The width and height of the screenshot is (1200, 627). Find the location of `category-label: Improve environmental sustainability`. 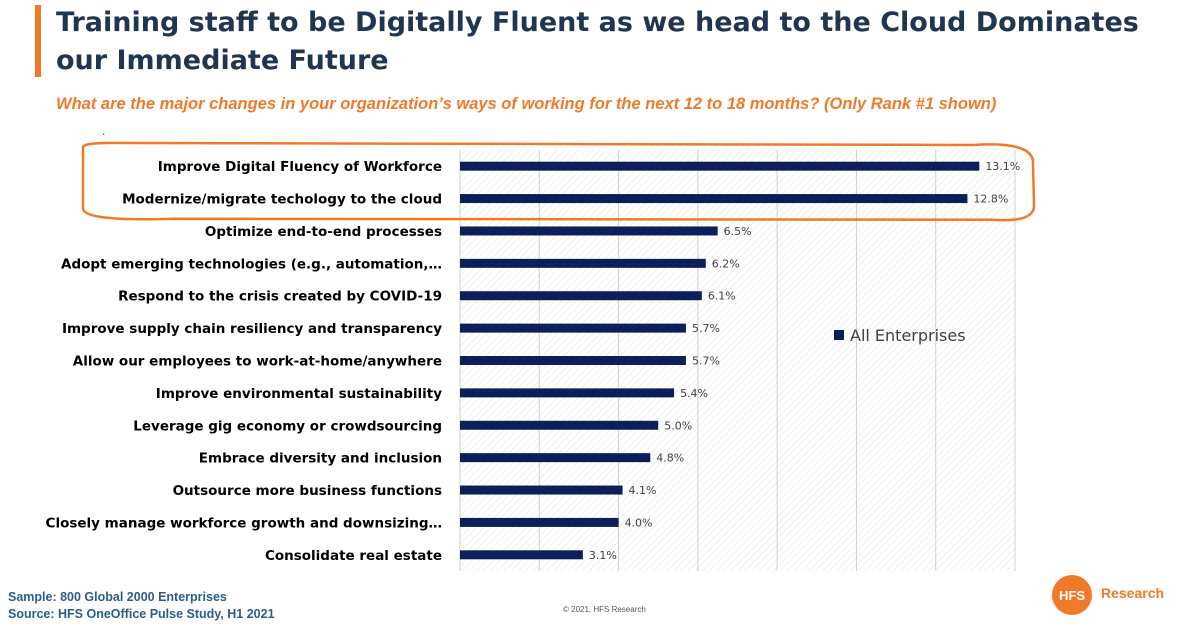

category-label: Improve environmental sustainability is located at coordinates (299, 394).